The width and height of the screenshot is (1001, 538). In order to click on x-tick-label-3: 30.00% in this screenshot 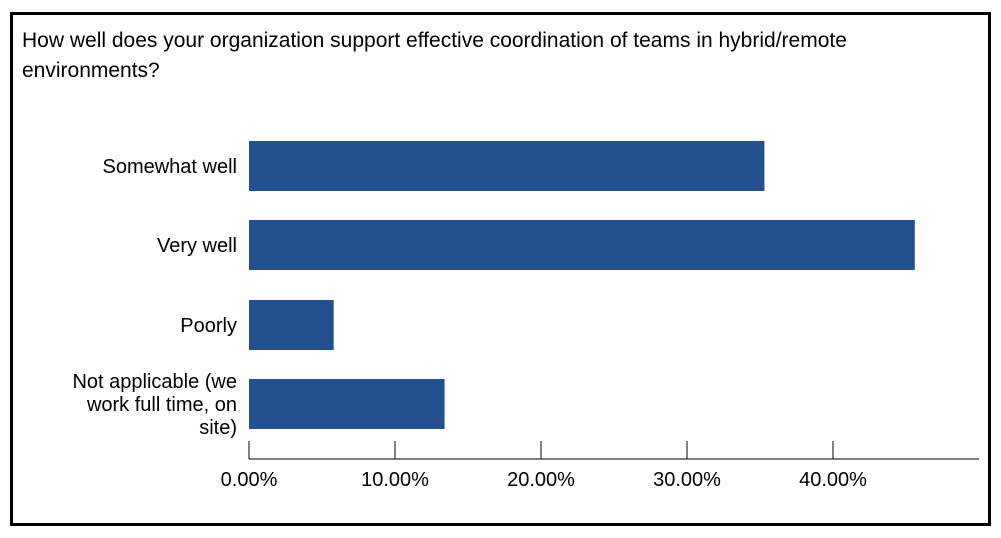, I will do `click(687, 480)`.